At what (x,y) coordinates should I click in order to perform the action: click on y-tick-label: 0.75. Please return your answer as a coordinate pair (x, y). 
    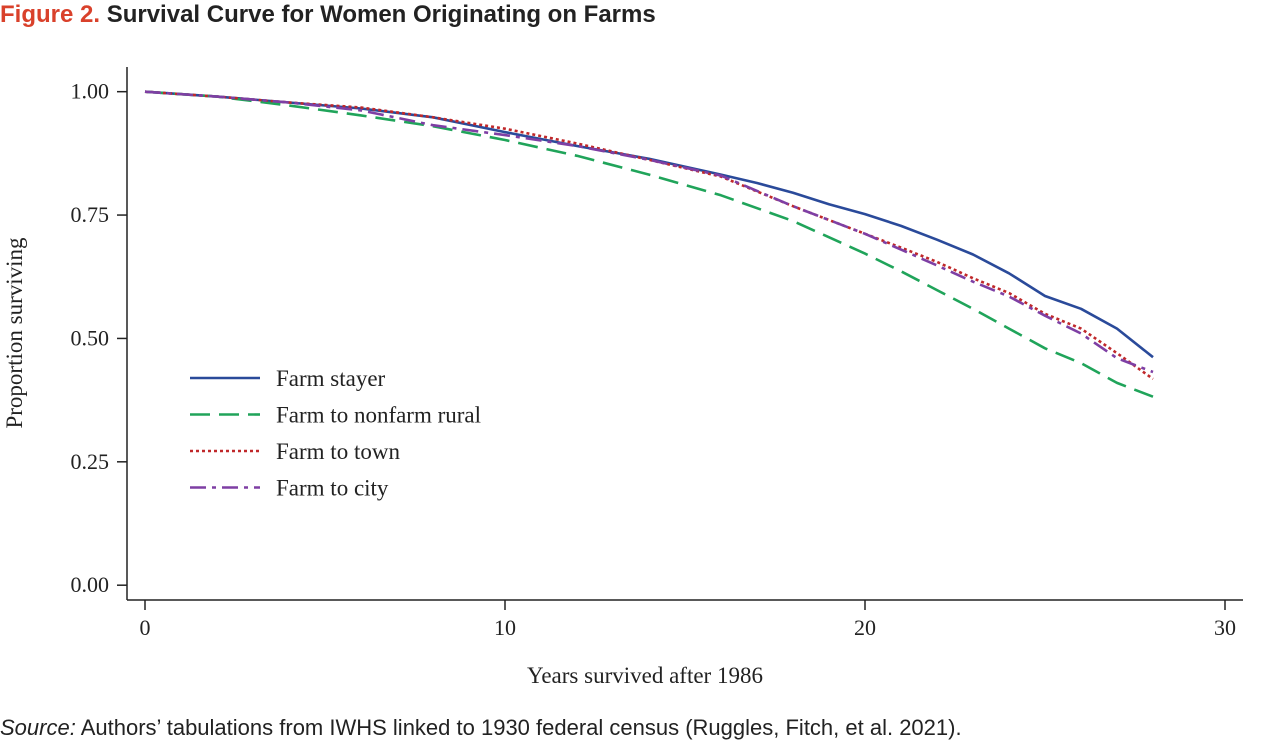
    Looking at the image, I should click on (90, 214).